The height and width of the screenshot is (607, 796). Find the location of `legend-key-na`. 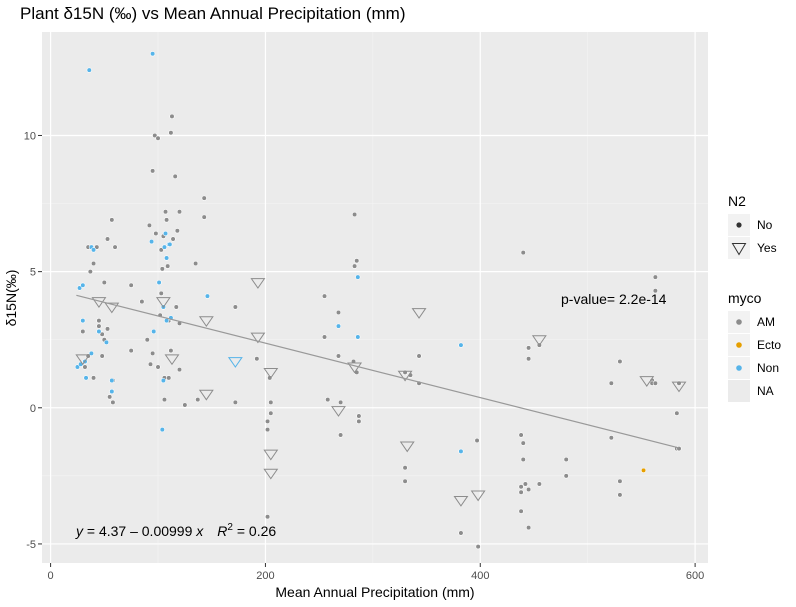

legend-key-na is located at coordinates (739, 391).